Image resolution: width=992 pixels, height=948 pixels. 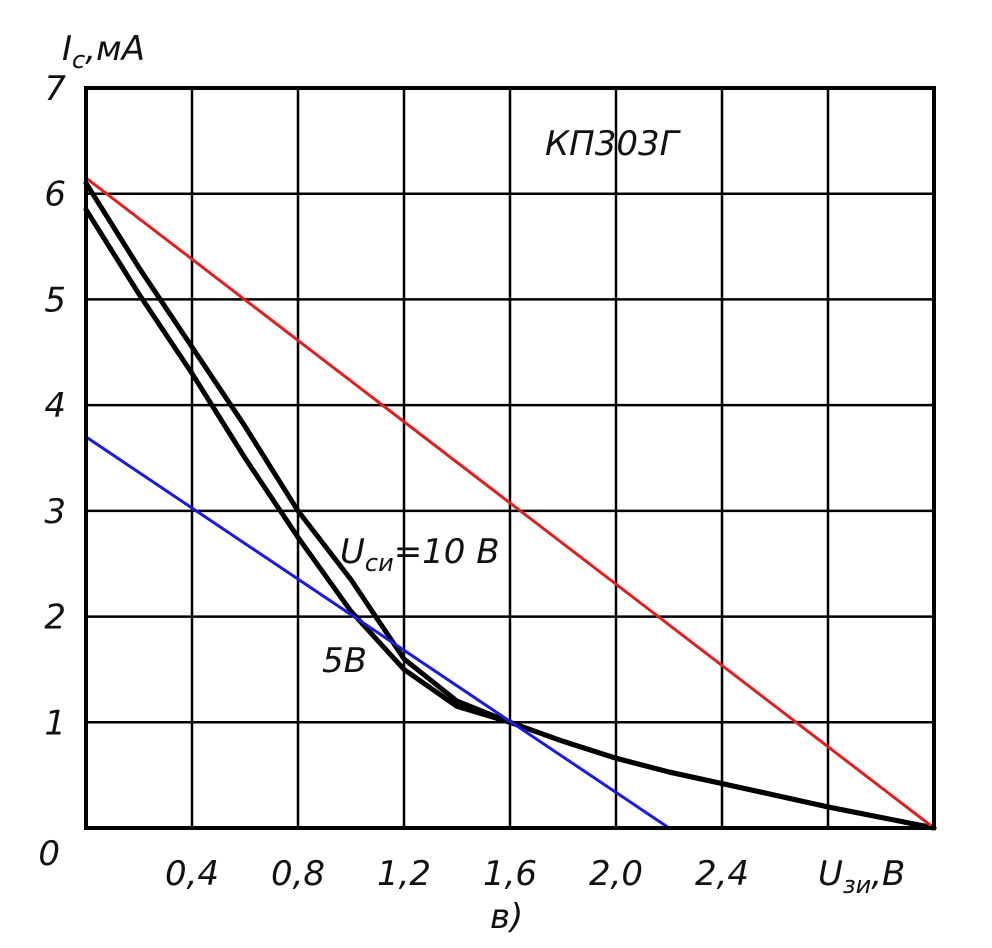 What do you see at coordinates (55, 89) in the screenshot?
I see `y-tick-label: 7` at bounding box center [55, 89].